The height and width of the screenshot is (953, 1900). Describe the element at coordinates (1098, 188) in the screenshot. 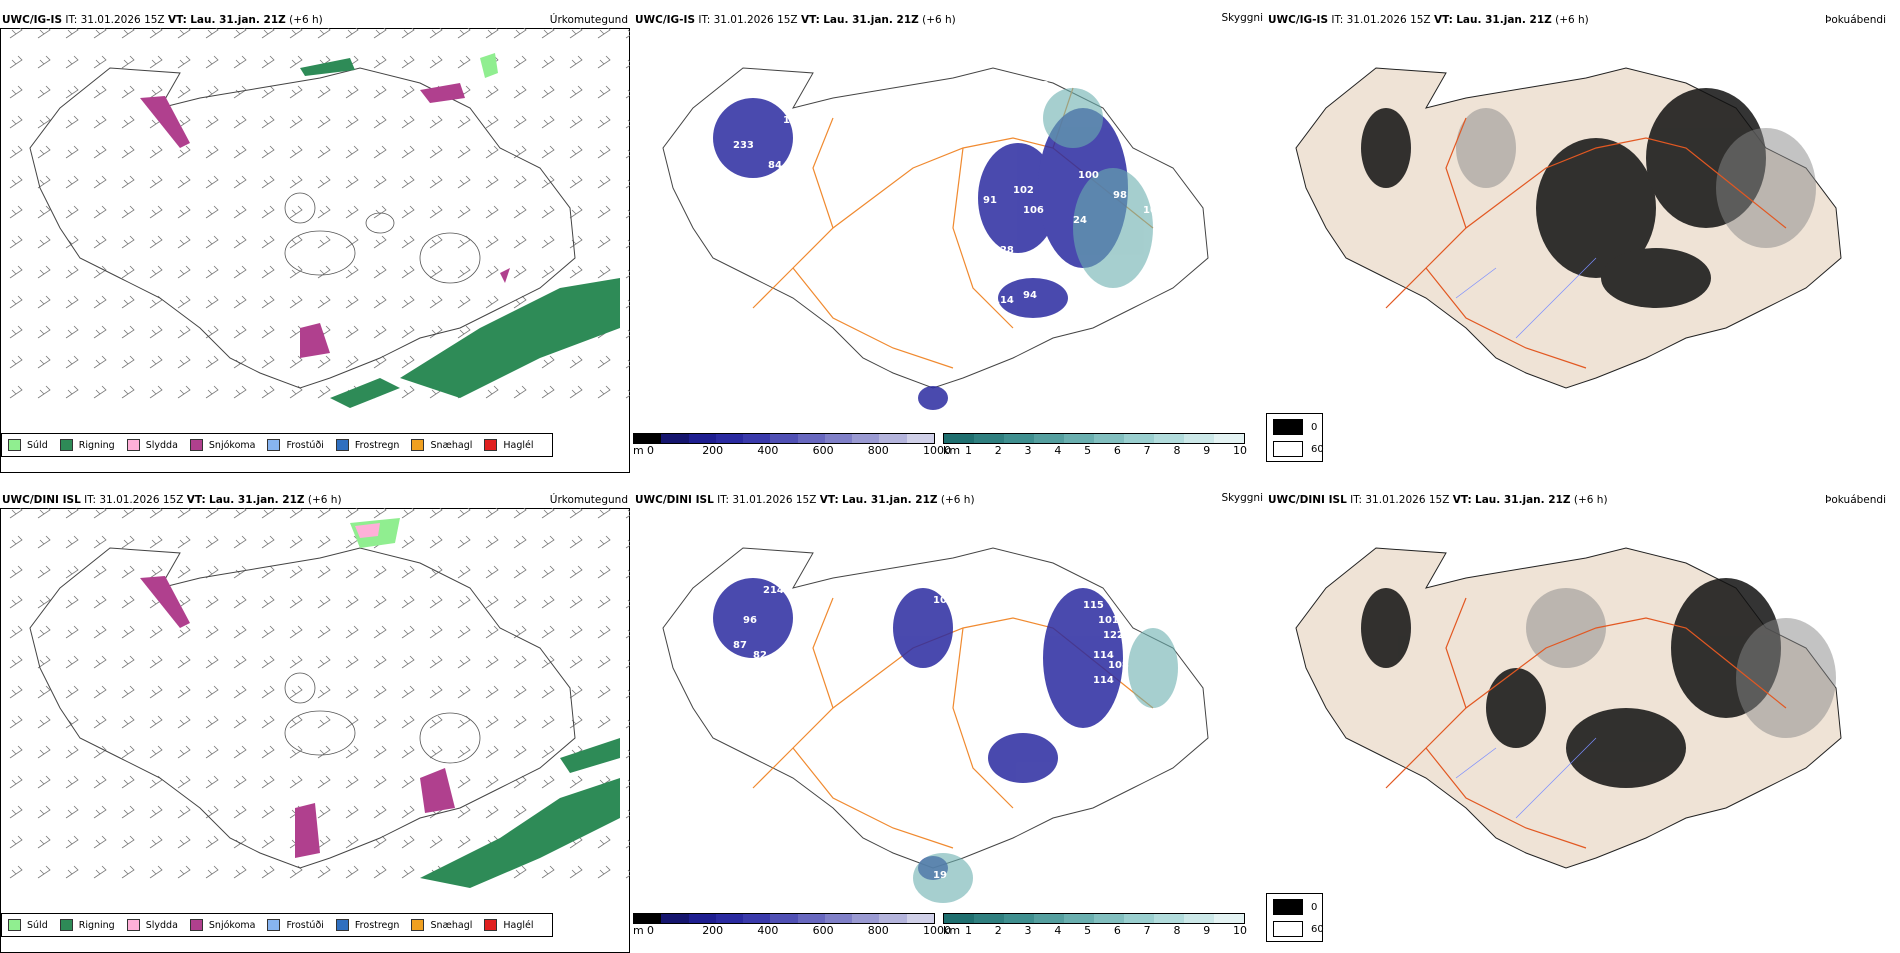

I see `fog-areas` at that location.